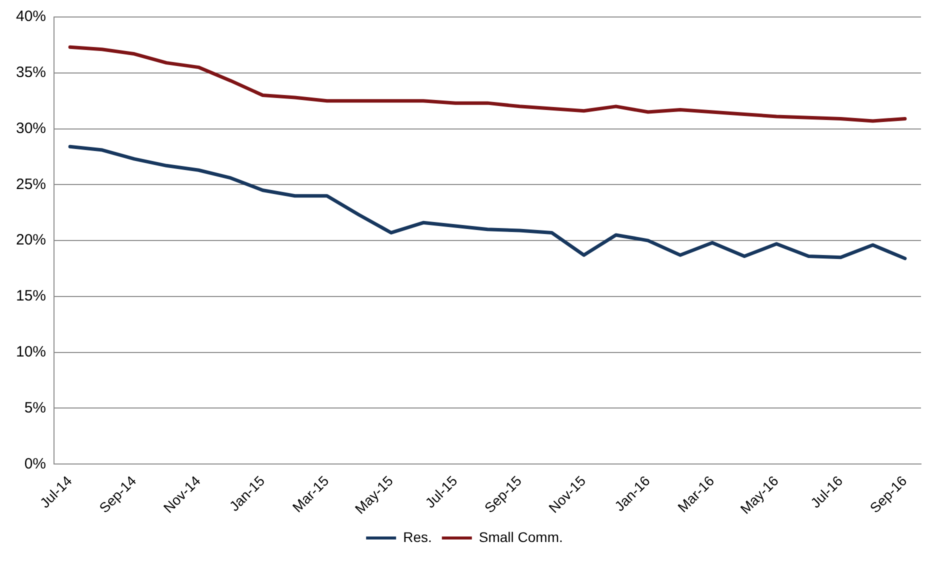 This screenshot has width=931, height=565. What do you see at coordinates (31, 73) in the screenshot?
I see `y-tick-label: 35%` at bounding box center [31, 73].